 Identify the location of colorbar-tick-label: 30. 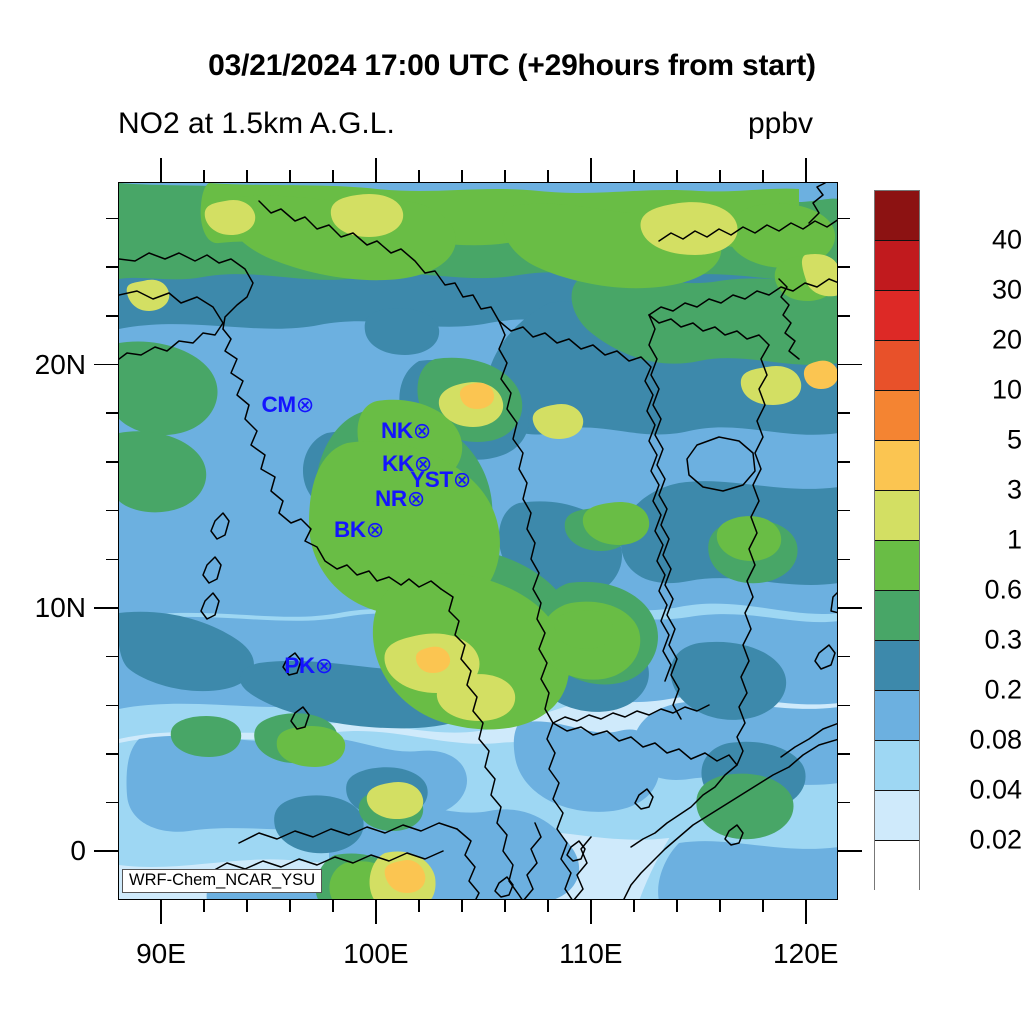
(1006, 289).